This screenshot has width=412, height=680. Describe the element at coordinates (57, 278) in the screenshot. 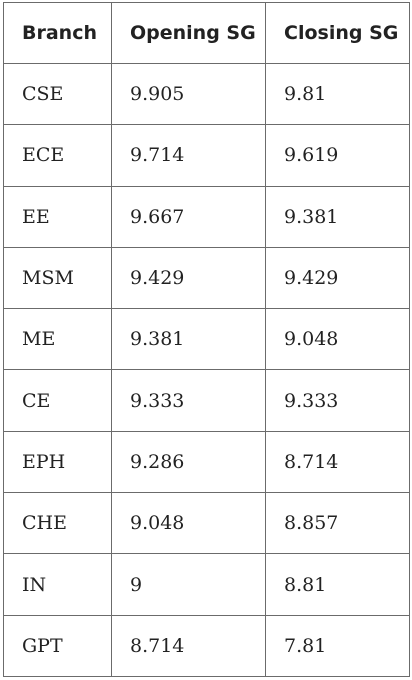

I see `branch-cell: MSM` at that location.